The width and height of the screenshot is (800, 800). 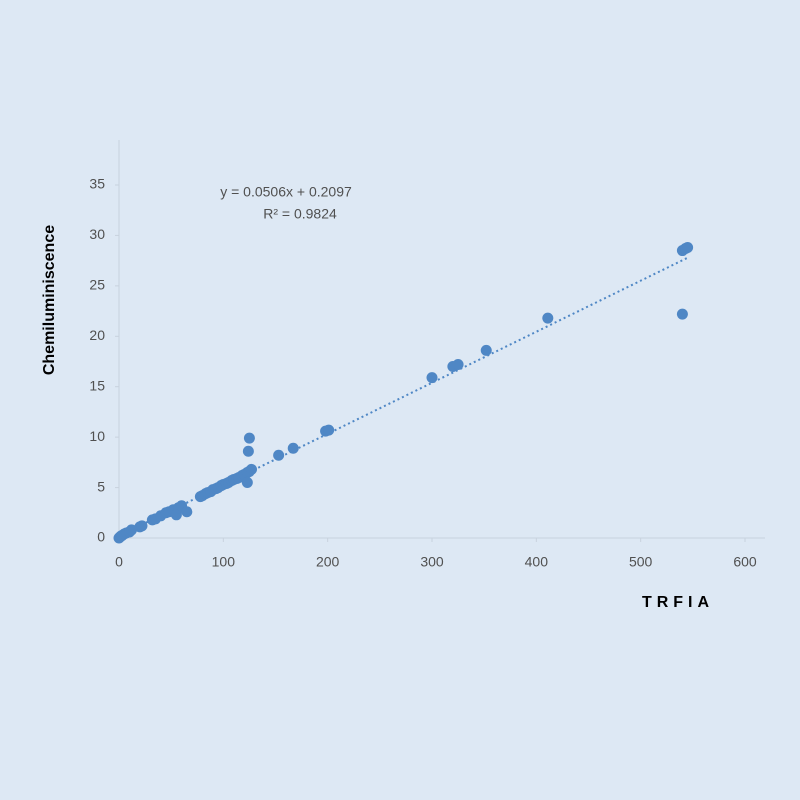 What do you see at coordinates (537, 562) in the screenshot?
I see `x-tick-label: 400` at bounding box center [537, 562].